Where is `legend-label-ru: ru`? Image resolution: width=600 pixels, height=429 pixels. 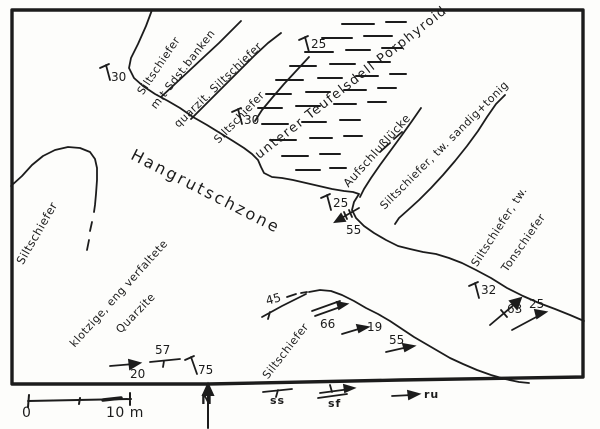 legend-label-ru: ru is located at coordinates (432, 394).